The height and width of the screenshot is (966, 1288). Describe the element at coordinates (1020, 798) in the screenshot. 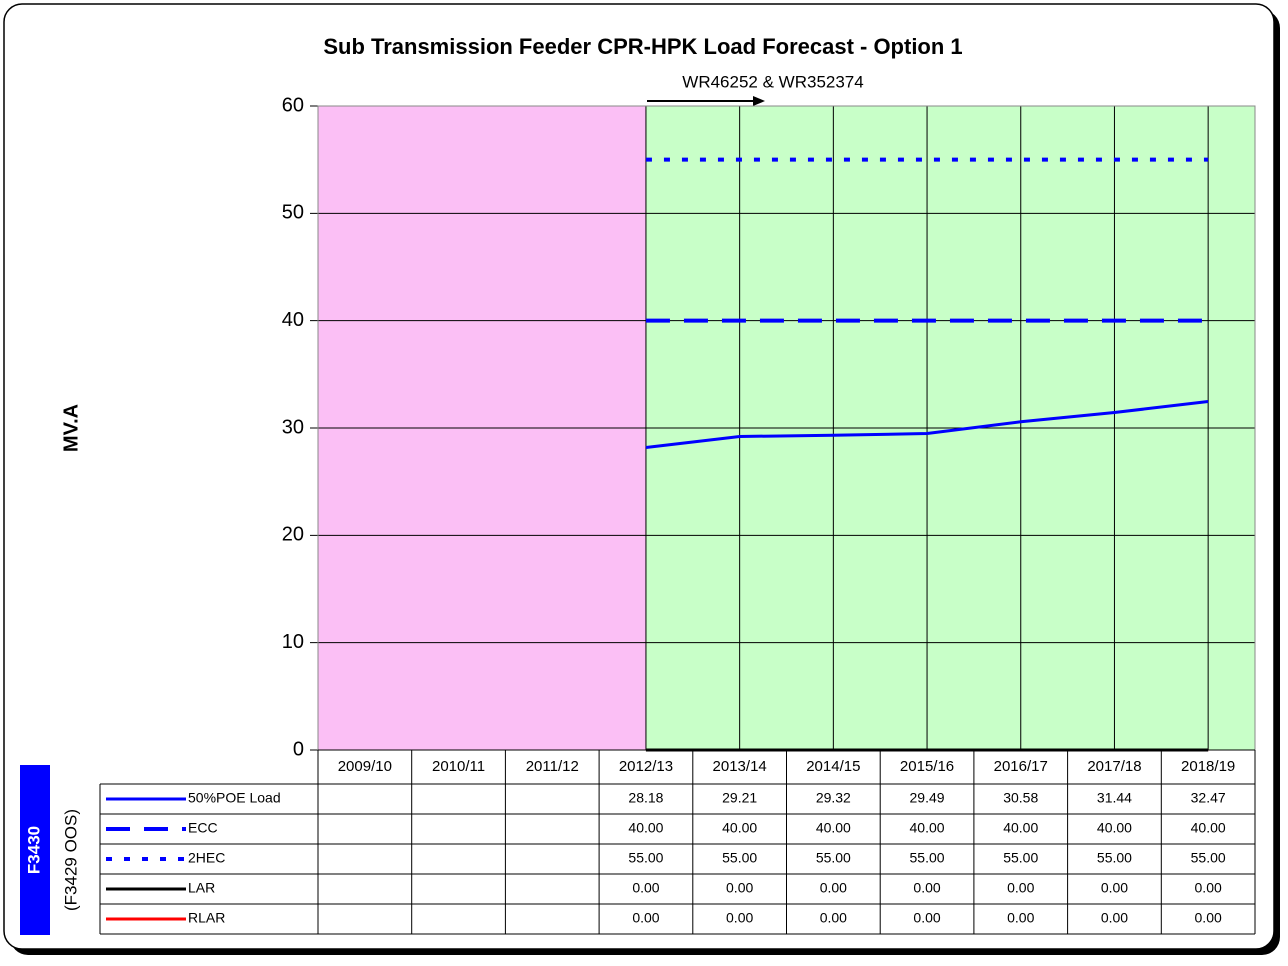

I see `data-label: 30.58` at that location.